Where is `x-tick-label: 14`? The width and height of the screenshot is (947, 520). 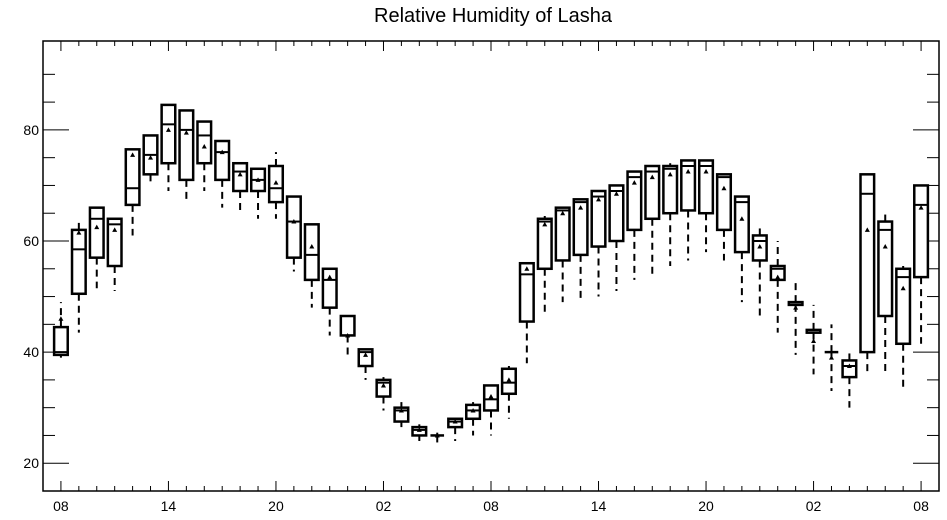 x-tick-label: 14 is located at coordinates (169, 506).